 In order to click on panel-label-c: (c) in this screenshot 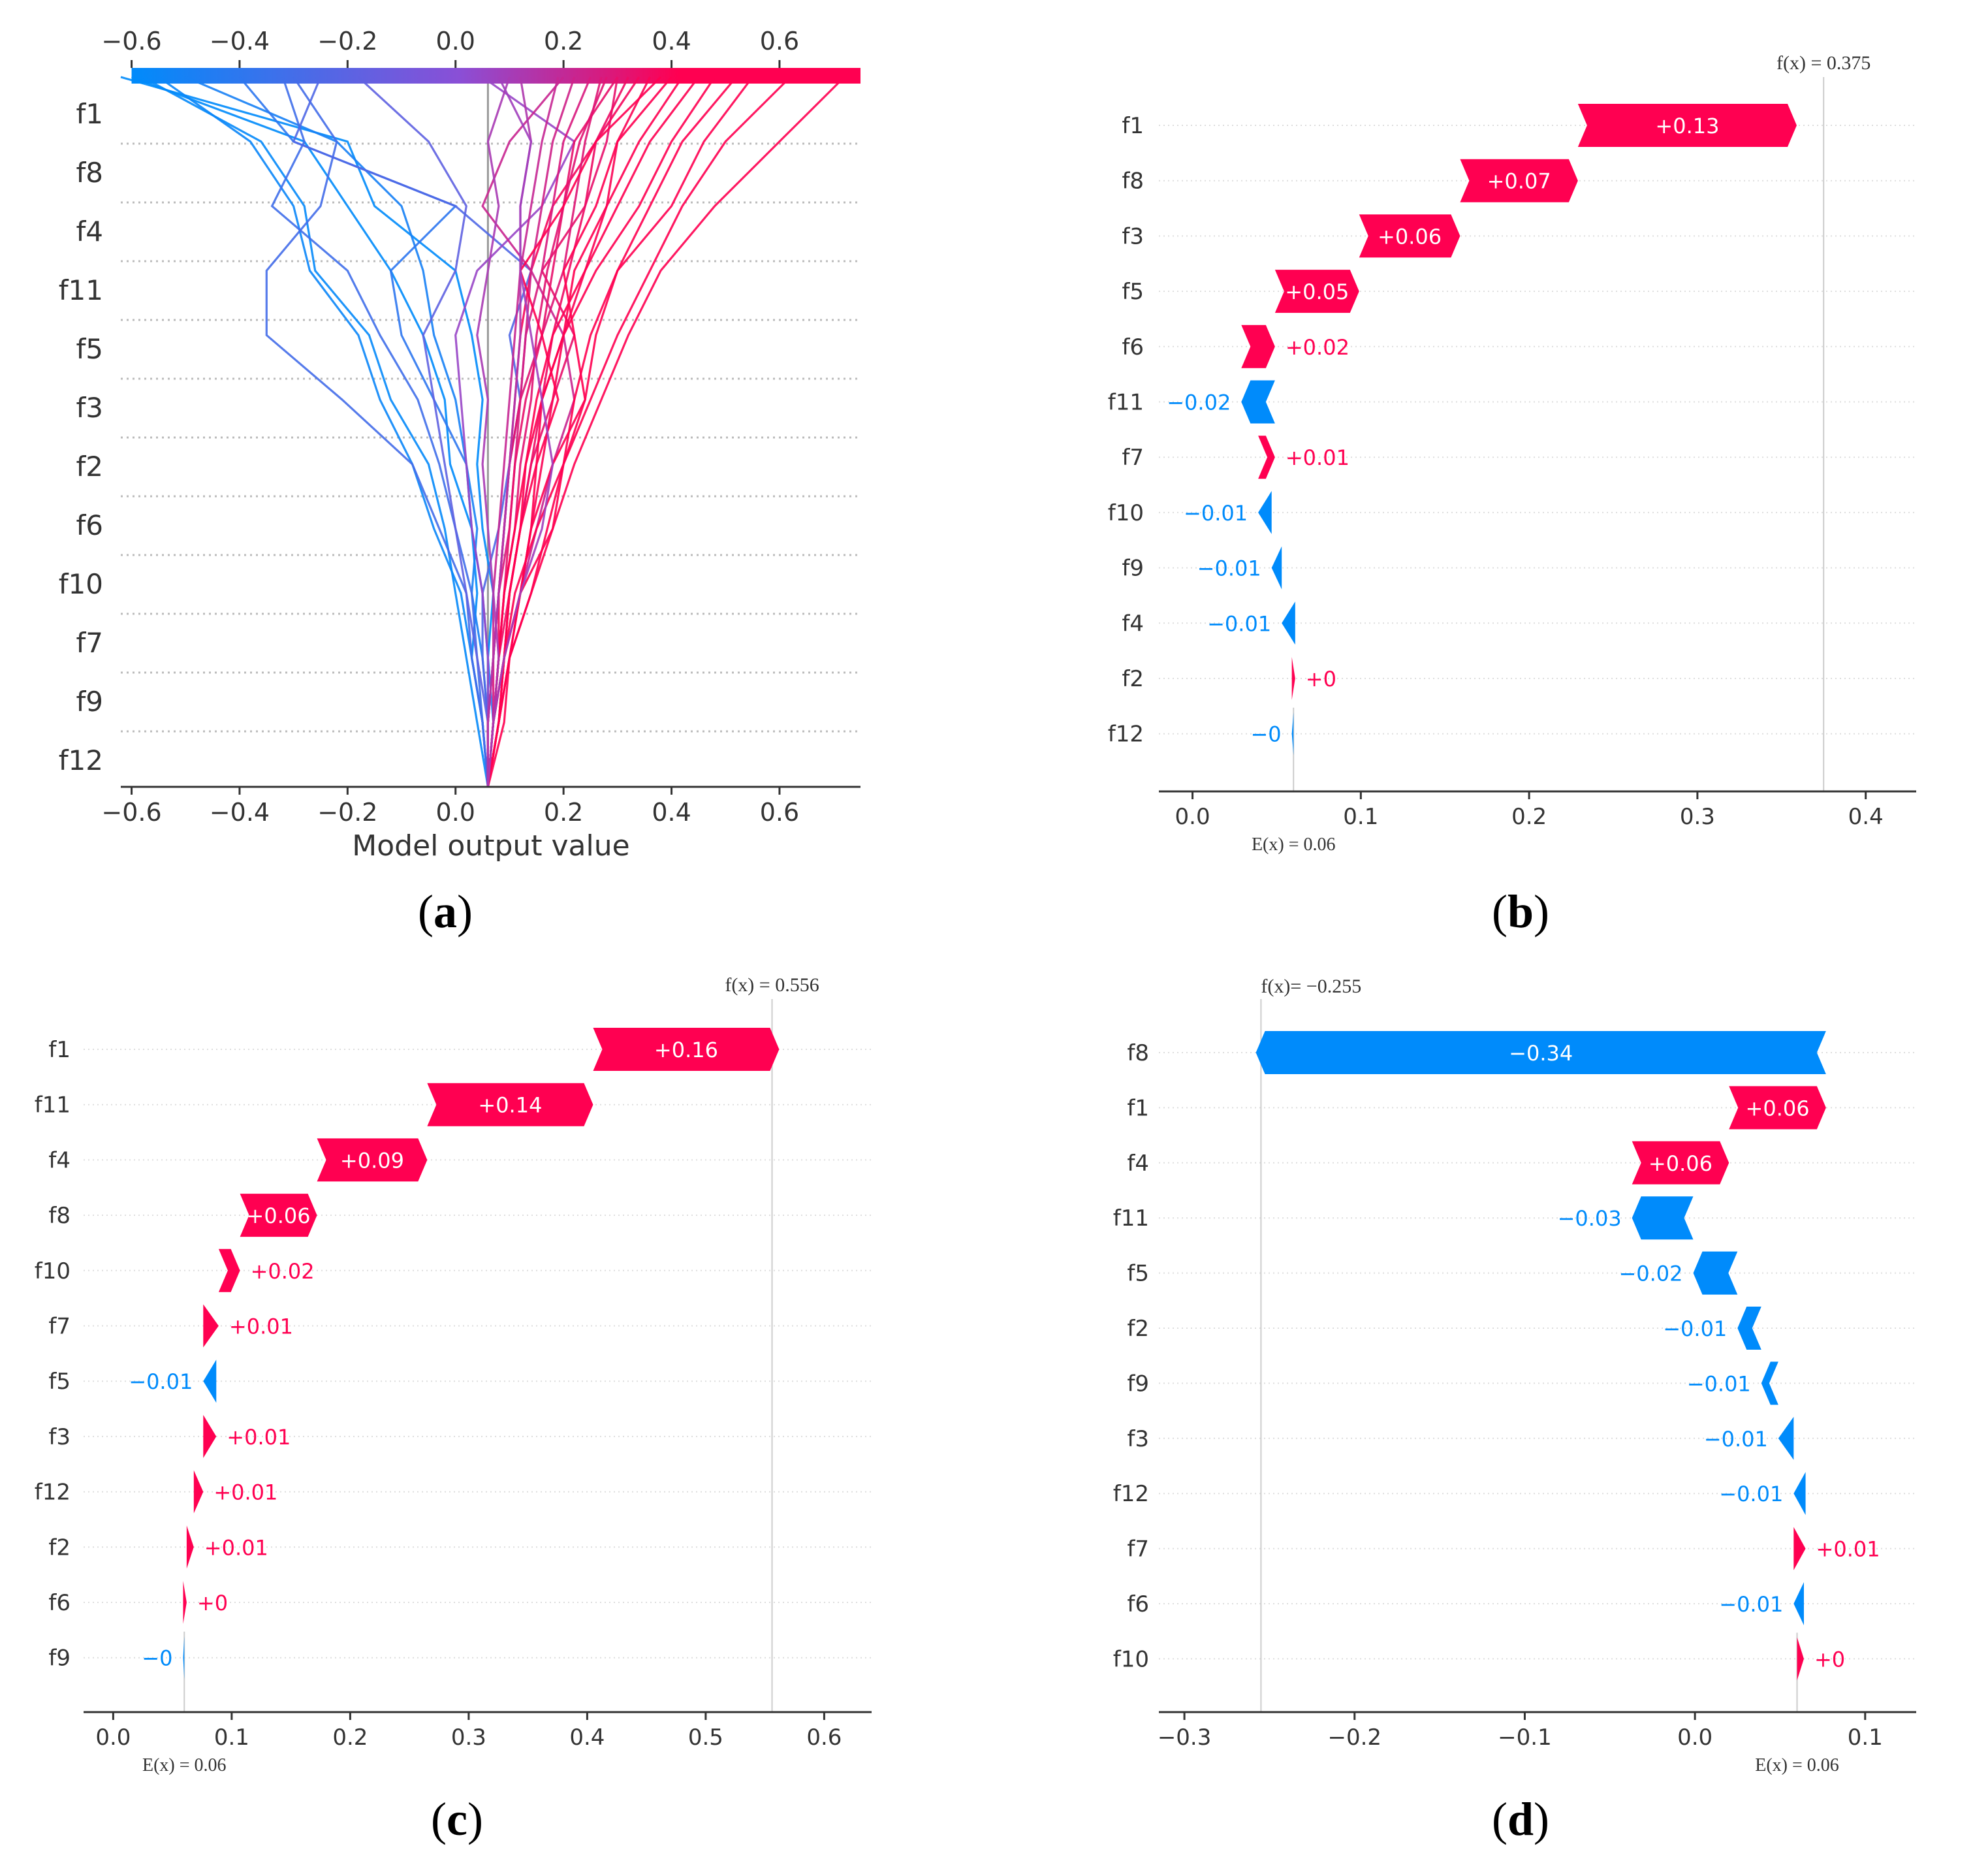, I will do `click(457, 1819)`.